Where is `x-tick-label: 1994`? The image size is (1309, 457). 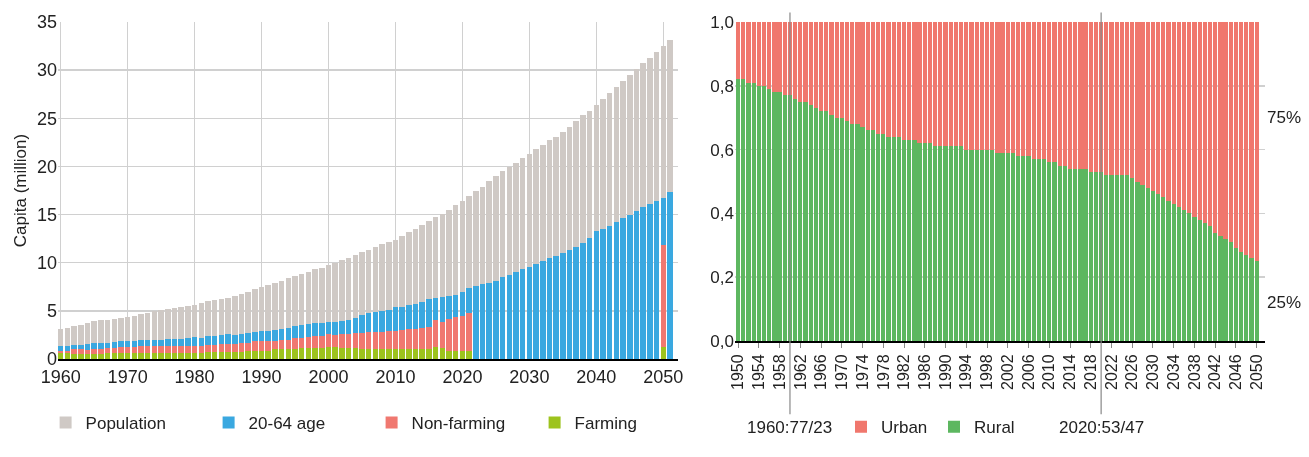
x-tick-label: 1994 is located at coordinates (966, 372).